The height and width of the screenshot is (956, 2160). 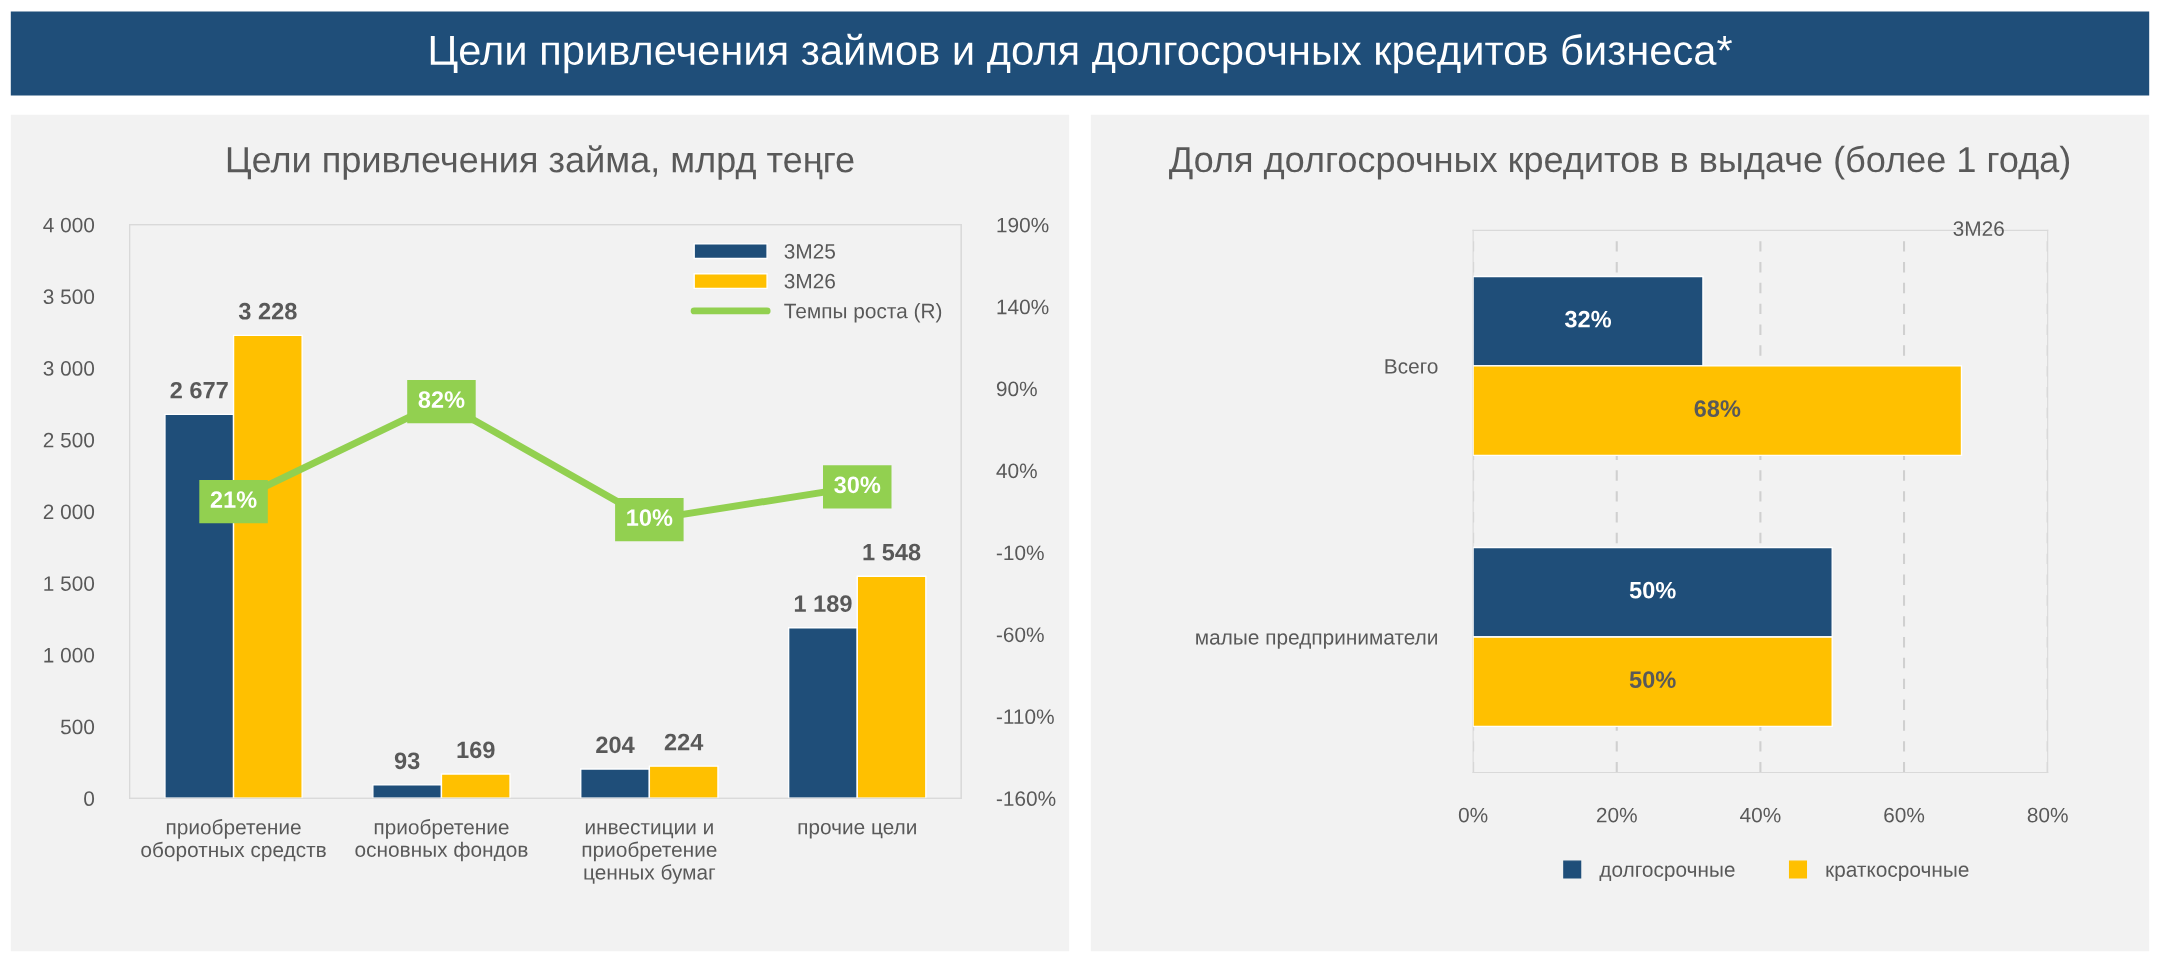 What do you see at coordinates (809, 251) in the screenshot?
I see `legend-label: 3M25` at bounding box center [809, 251].